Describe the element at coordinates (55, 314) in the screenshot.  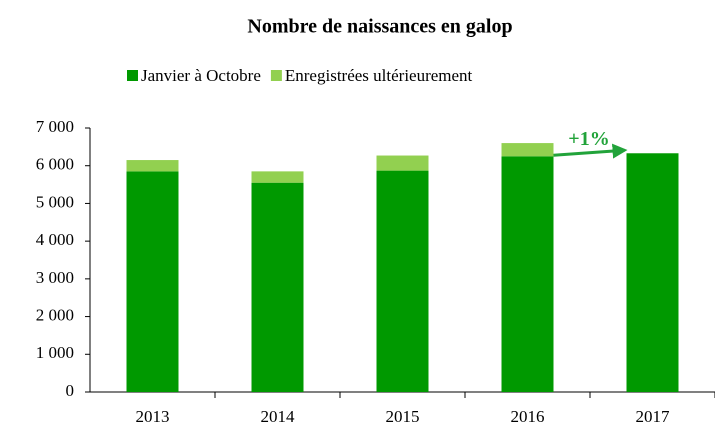
I see `y-tick-label: 2 000` at that location.